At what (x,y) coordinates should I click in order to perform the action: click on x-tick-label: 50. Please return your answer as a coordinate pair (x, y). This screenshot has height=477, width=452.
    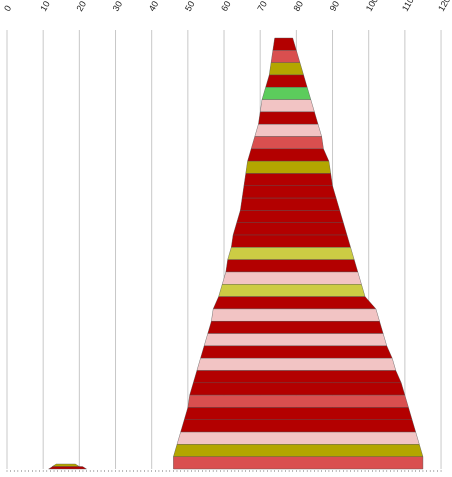
    Looking at the image, I should click on (190, 6).